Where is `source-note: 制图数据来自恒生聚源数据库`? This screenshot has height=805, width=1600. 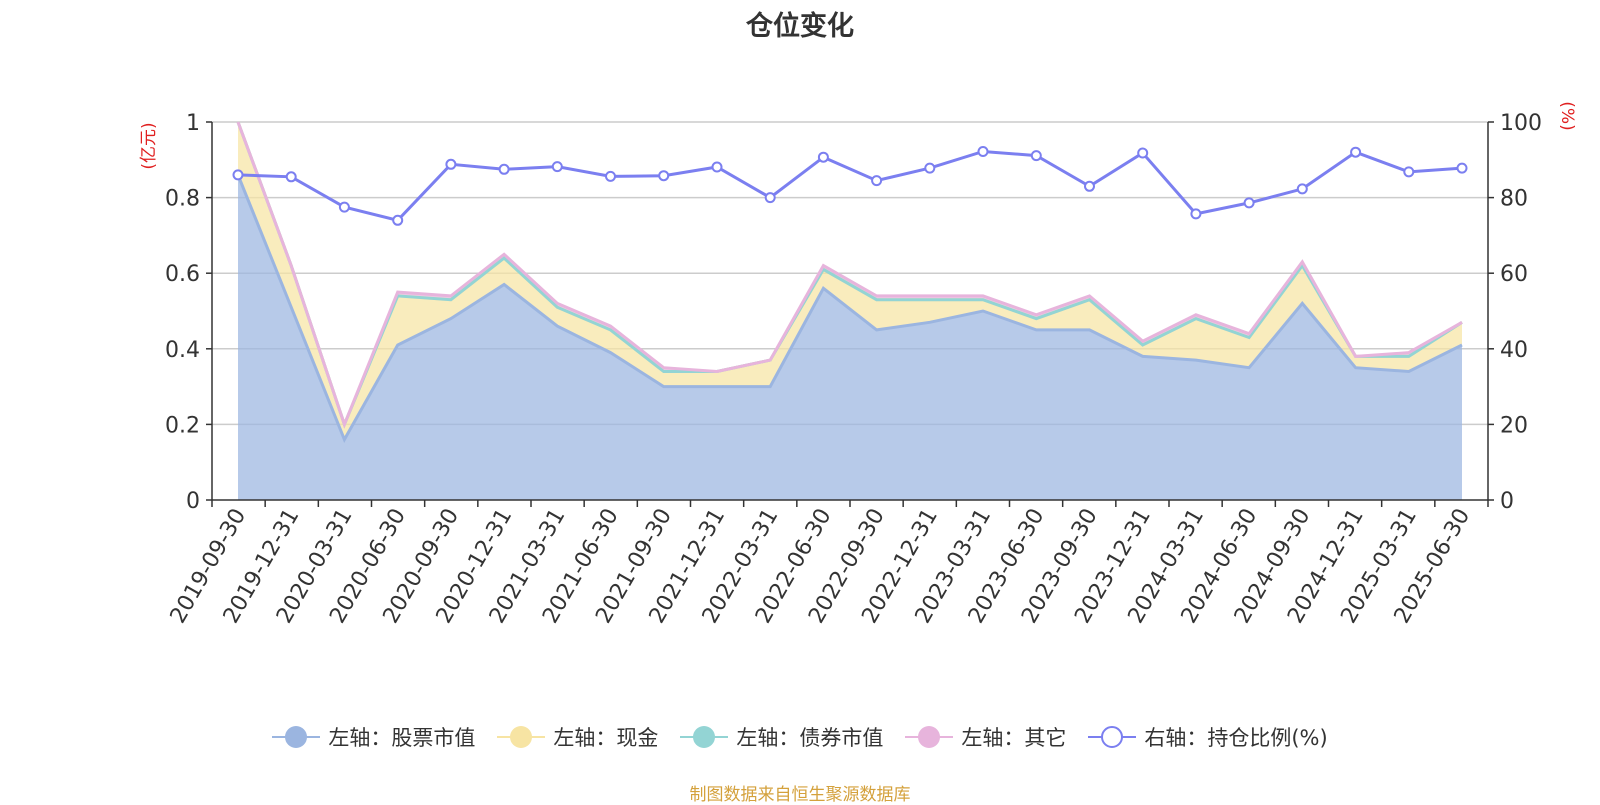 source-note: 制图数据来自恒生聚源数据库 is located at coordinates (800, 795).